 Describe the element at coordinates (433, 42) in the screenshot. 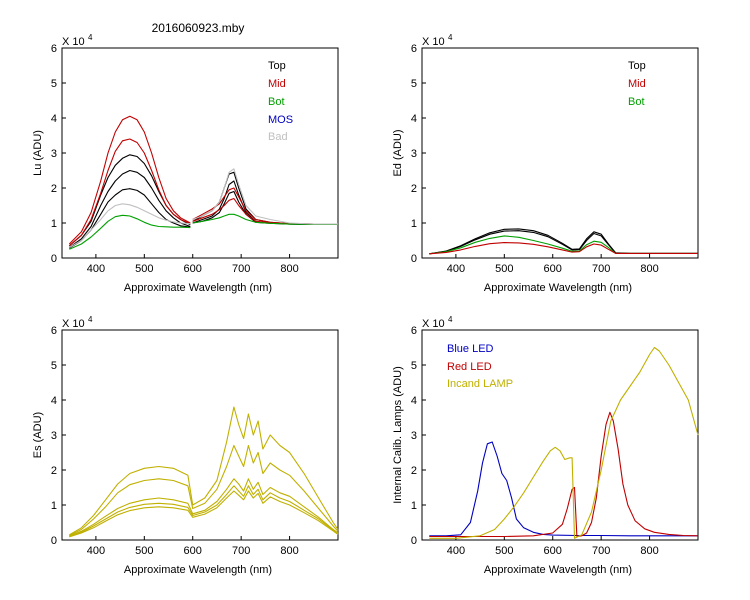

I see `ed-exponent-base: X 10` at that location.